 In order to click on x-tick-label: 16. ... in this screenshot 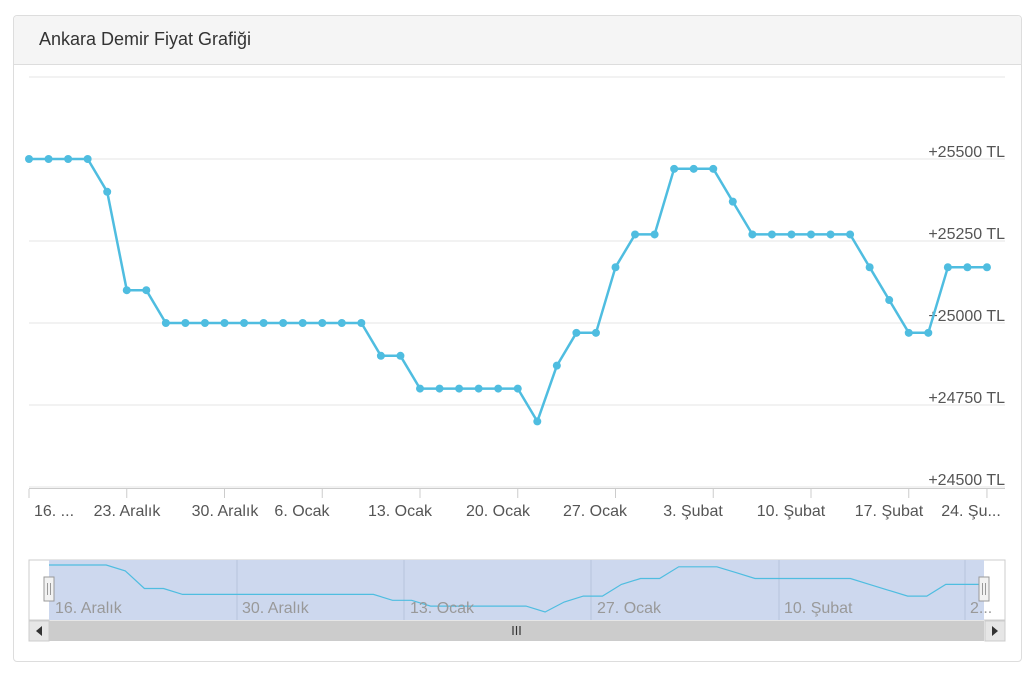, I will do `click(54, 511)`.